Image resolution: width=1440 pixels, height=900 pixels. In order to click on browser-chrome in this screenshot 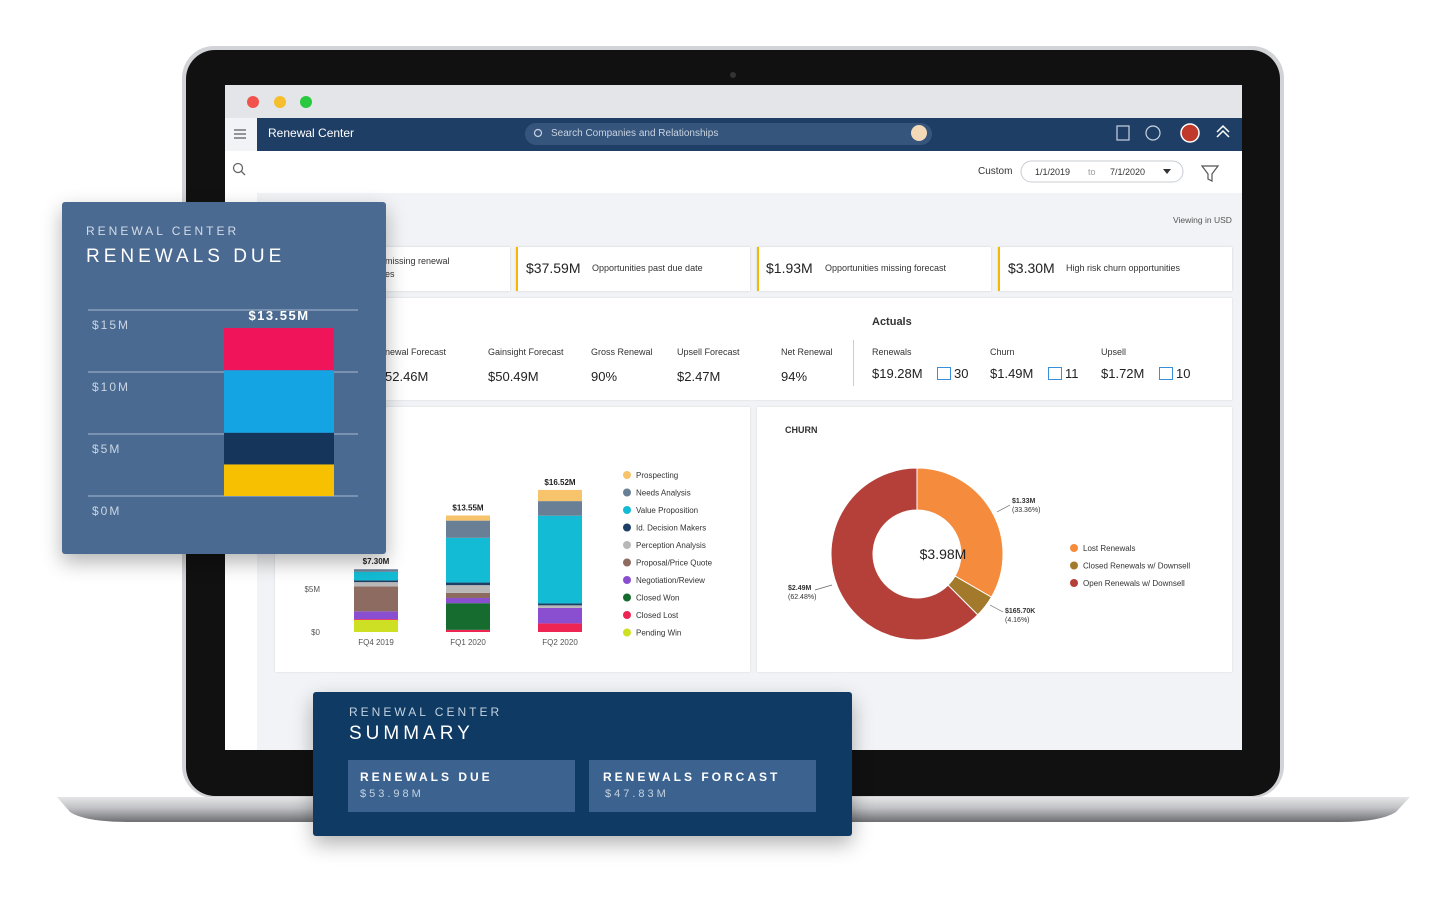, I will do `click(733, 101)`.